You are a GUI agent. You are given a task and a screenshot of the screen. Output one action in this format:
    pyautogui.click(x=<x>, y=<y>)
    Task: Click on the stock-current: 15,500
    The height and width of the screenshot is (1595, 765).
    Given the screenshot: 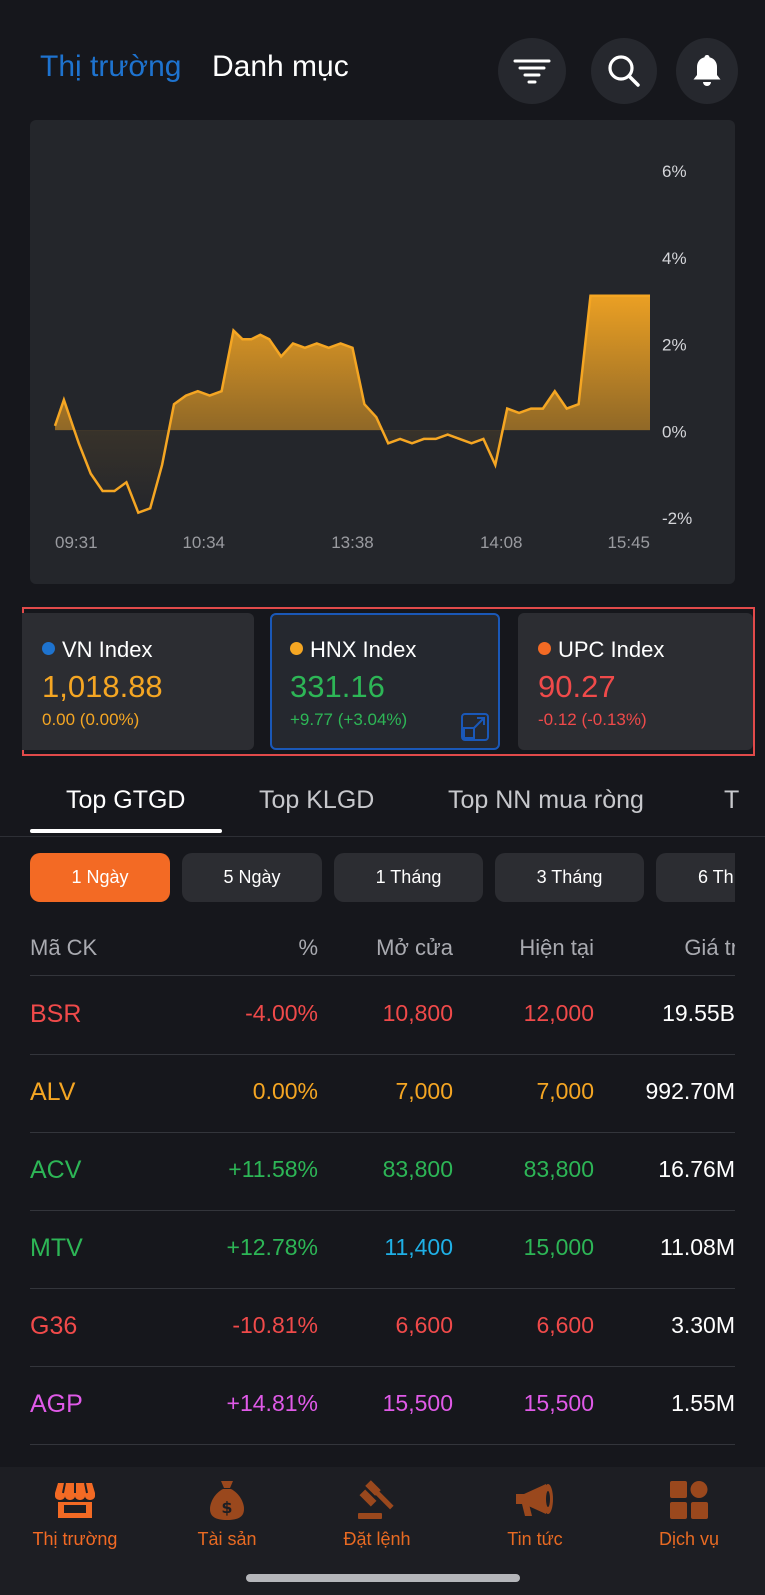 What is the action you would take?
    pyautogui.click(x=558, y=1403)
    